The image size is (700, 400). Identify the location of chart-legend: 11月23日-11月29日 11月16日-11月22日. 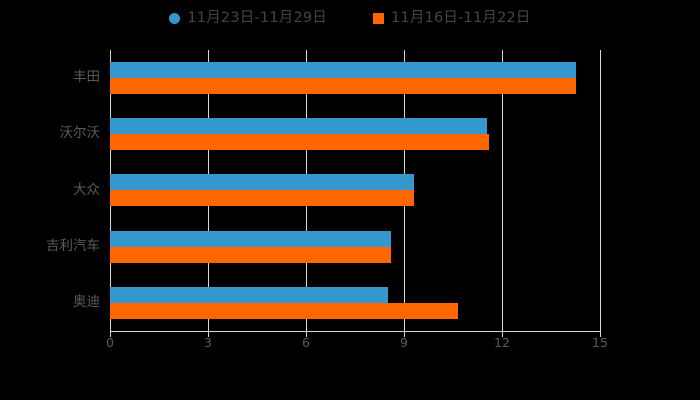
(350, 18).